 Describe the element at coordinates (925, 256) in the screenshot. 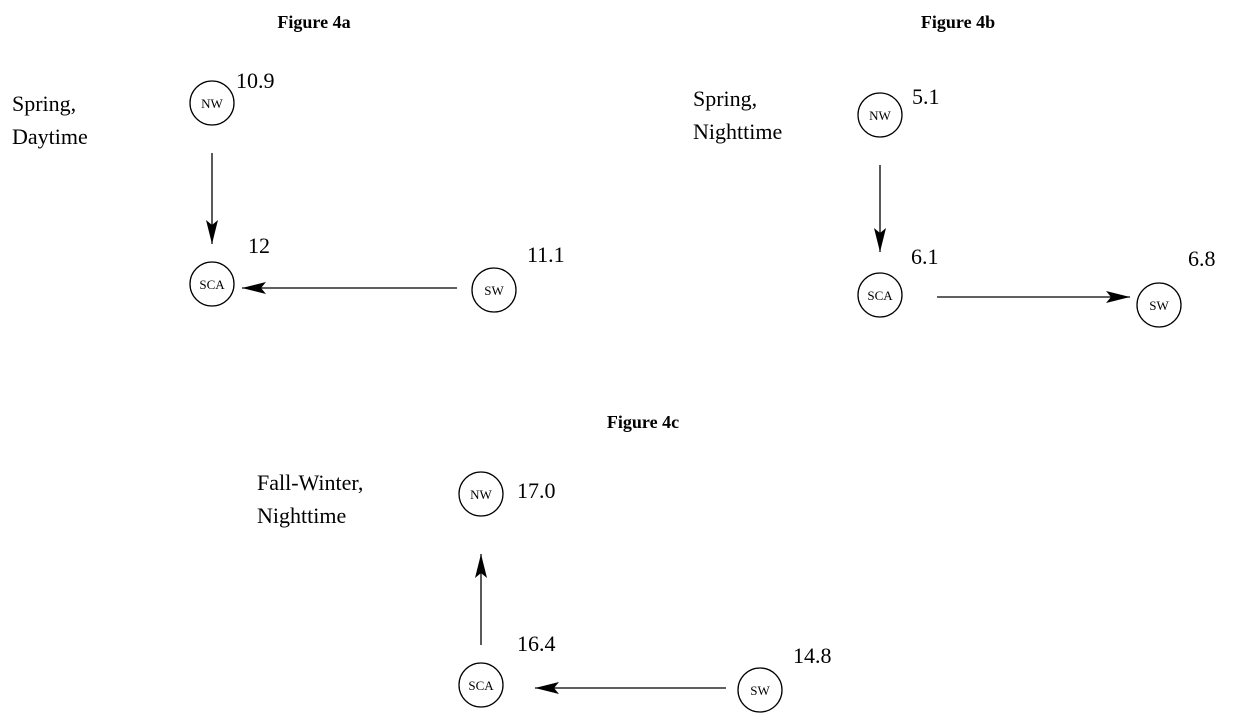

I see `node-value: 6.1` at that location.